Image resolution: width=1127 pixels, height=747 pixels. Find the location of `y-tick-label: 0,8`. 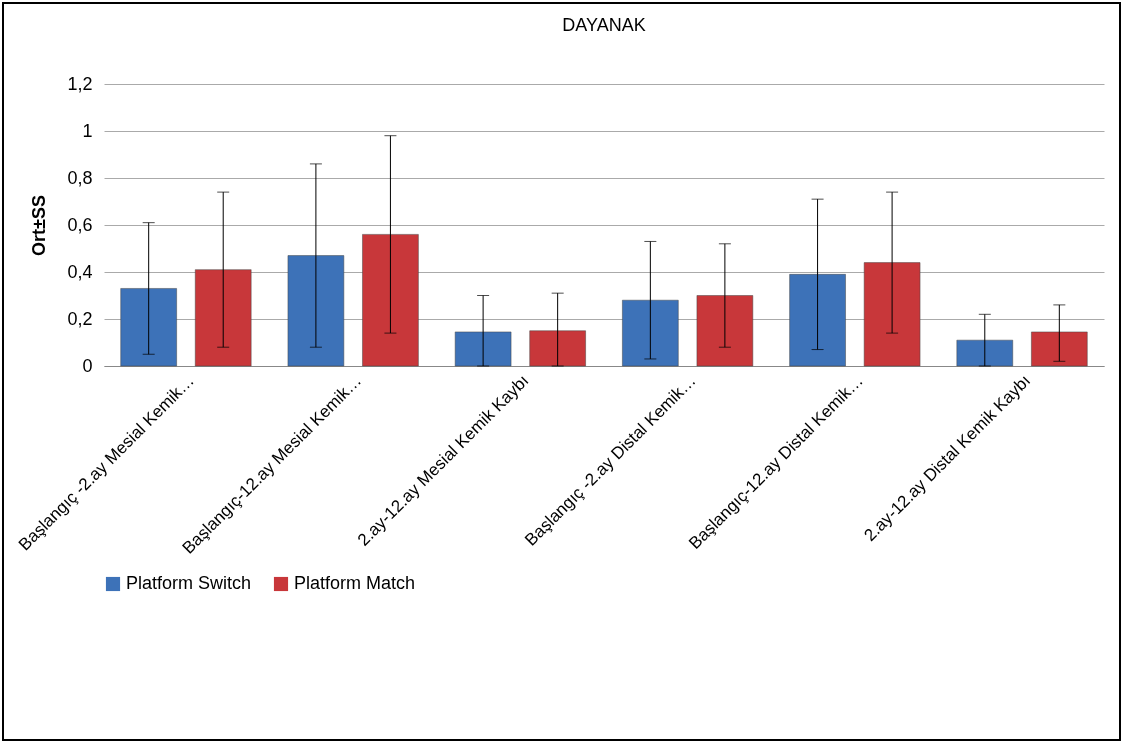

y-tick-label: 0,8 is located at coordinates (80, 177).